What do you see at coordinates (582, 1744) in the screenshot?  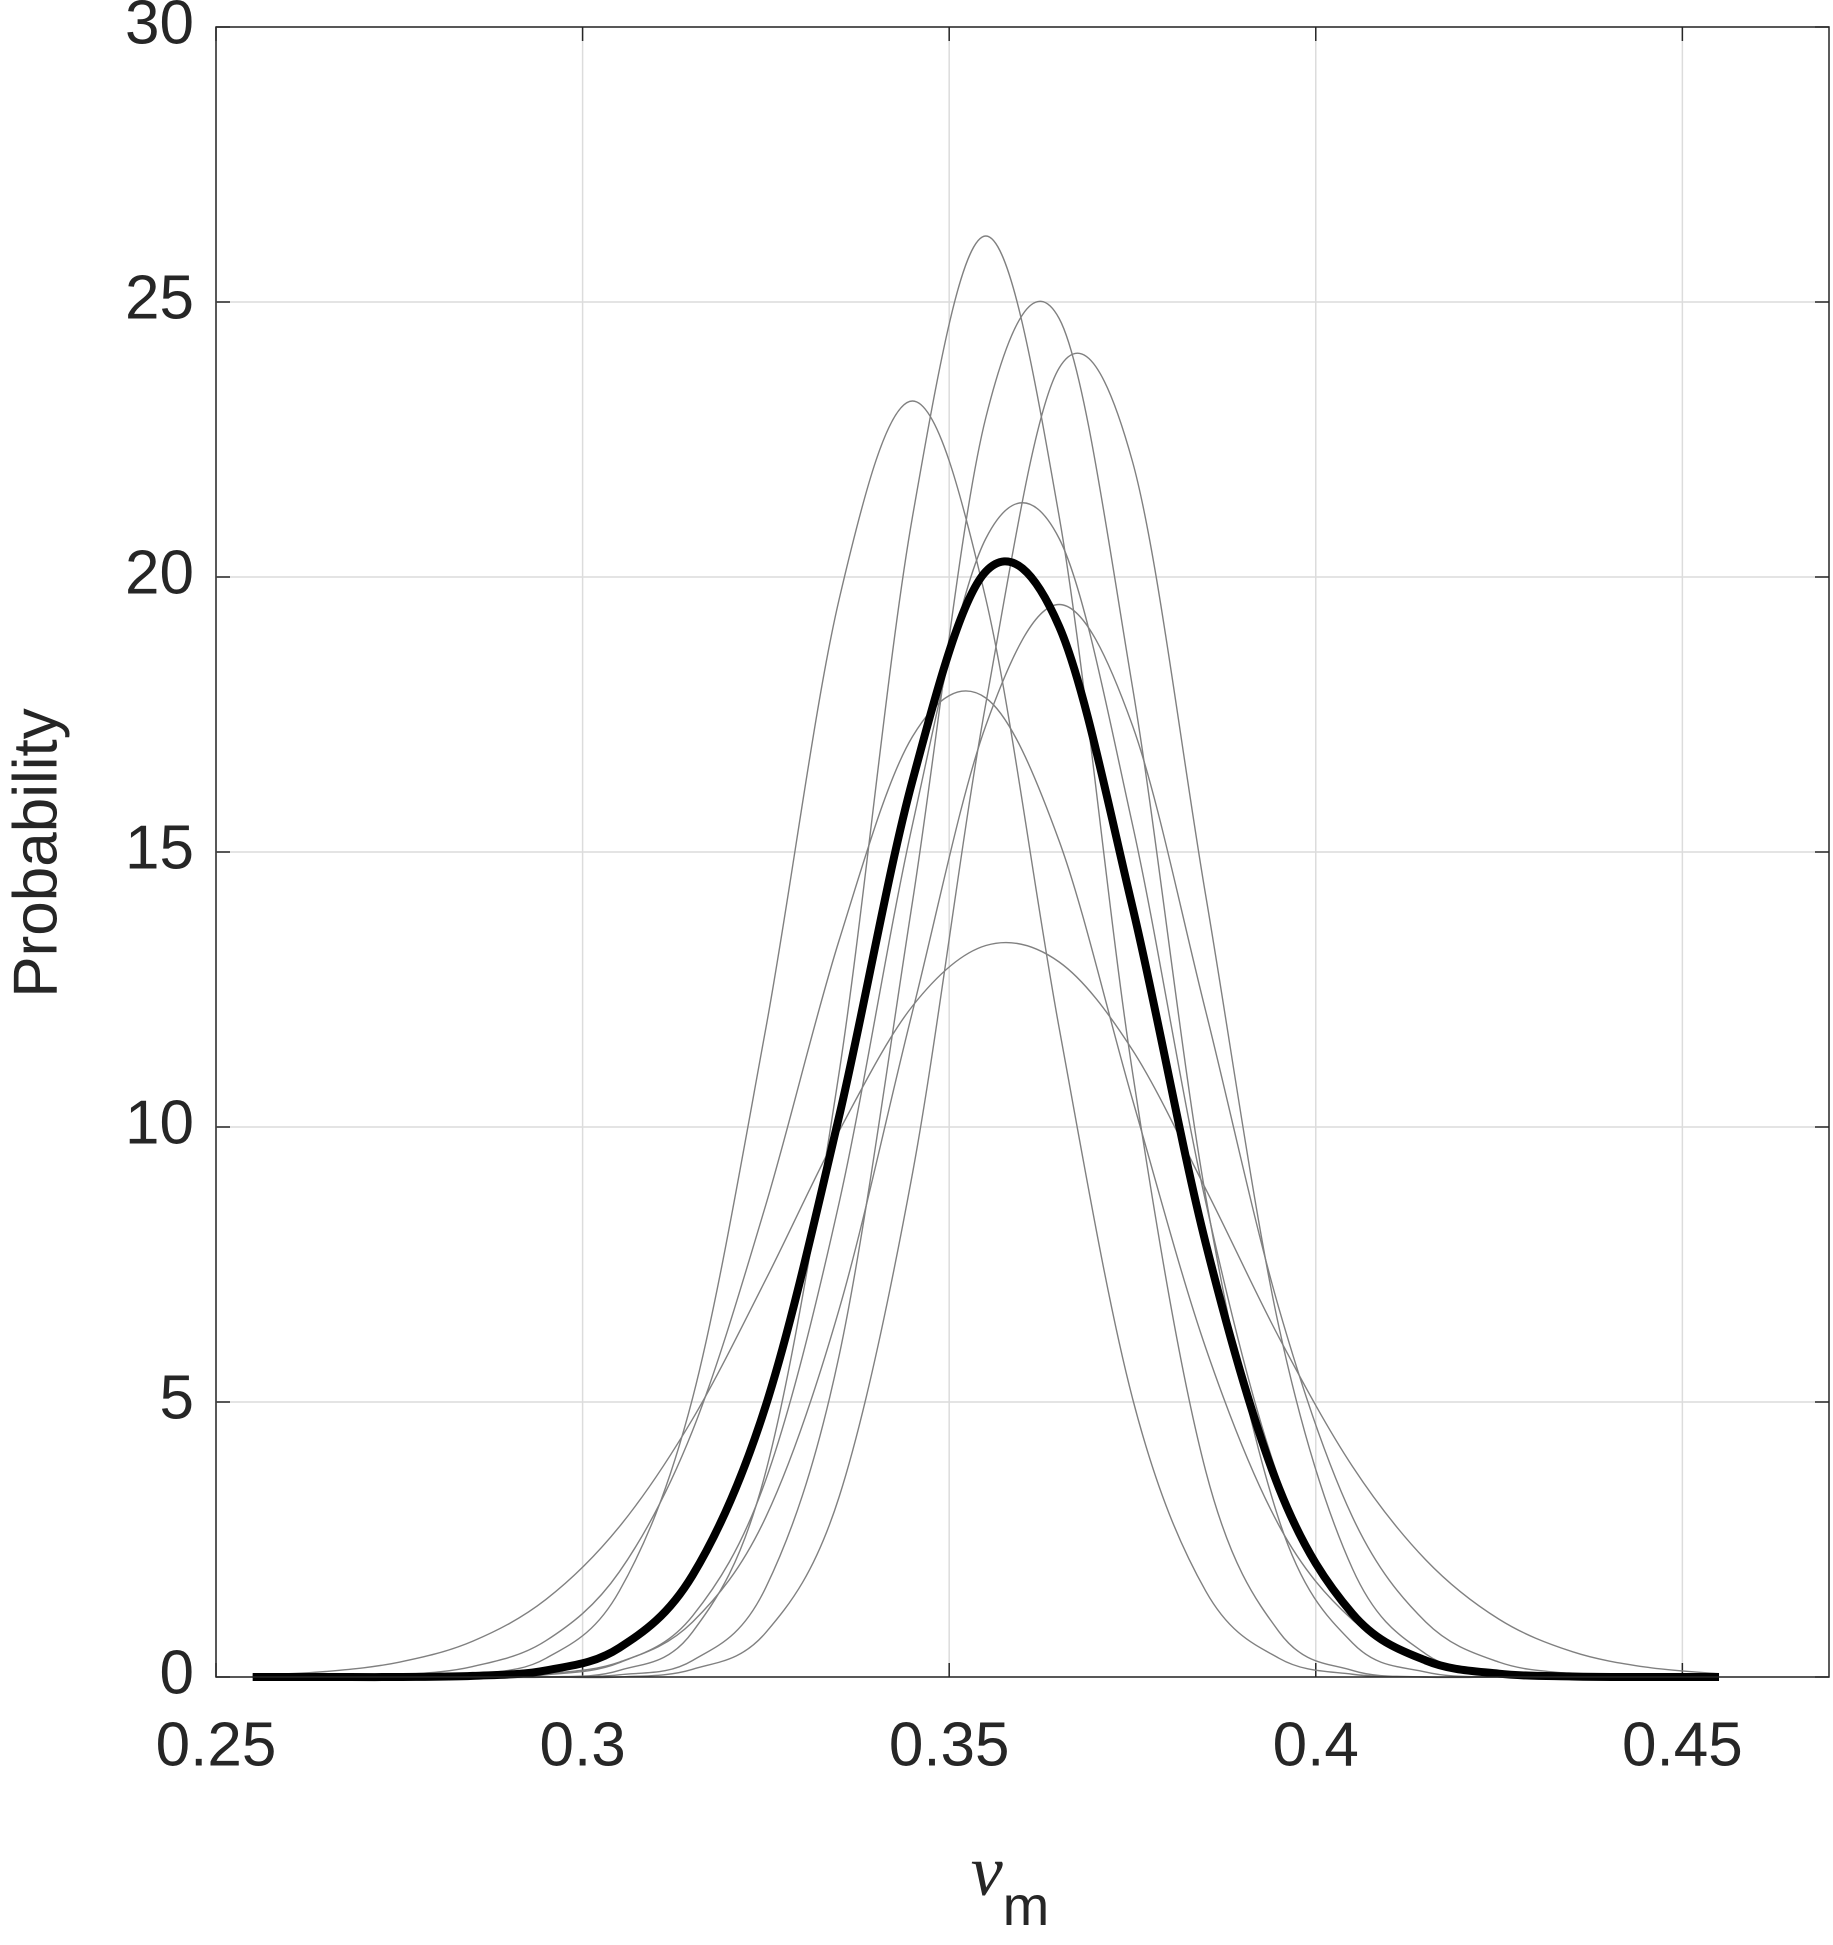 I see `x-tick-label: 0.3` at bounding box center [582, 1744].